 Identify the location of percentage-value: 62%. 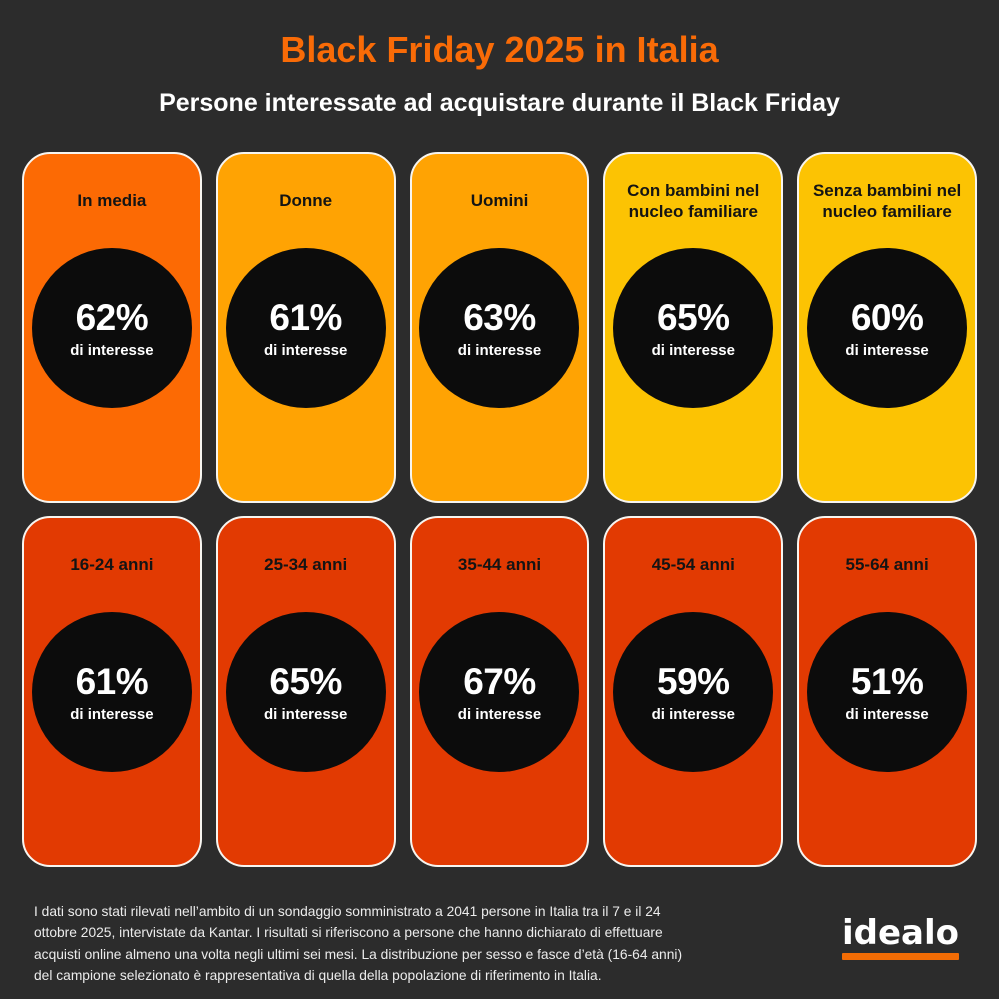
(112, 317).